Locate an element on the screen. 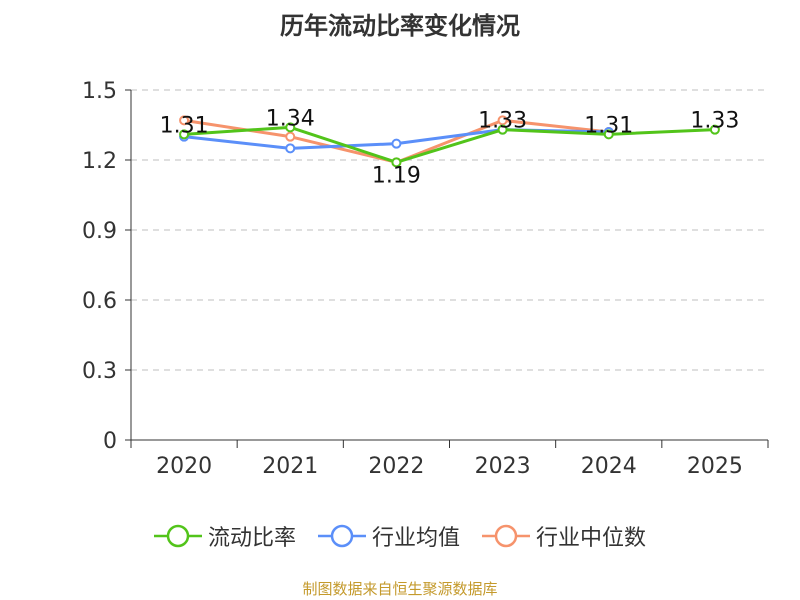  legend-item: 行业均值 is located at coordinates (388, 536).